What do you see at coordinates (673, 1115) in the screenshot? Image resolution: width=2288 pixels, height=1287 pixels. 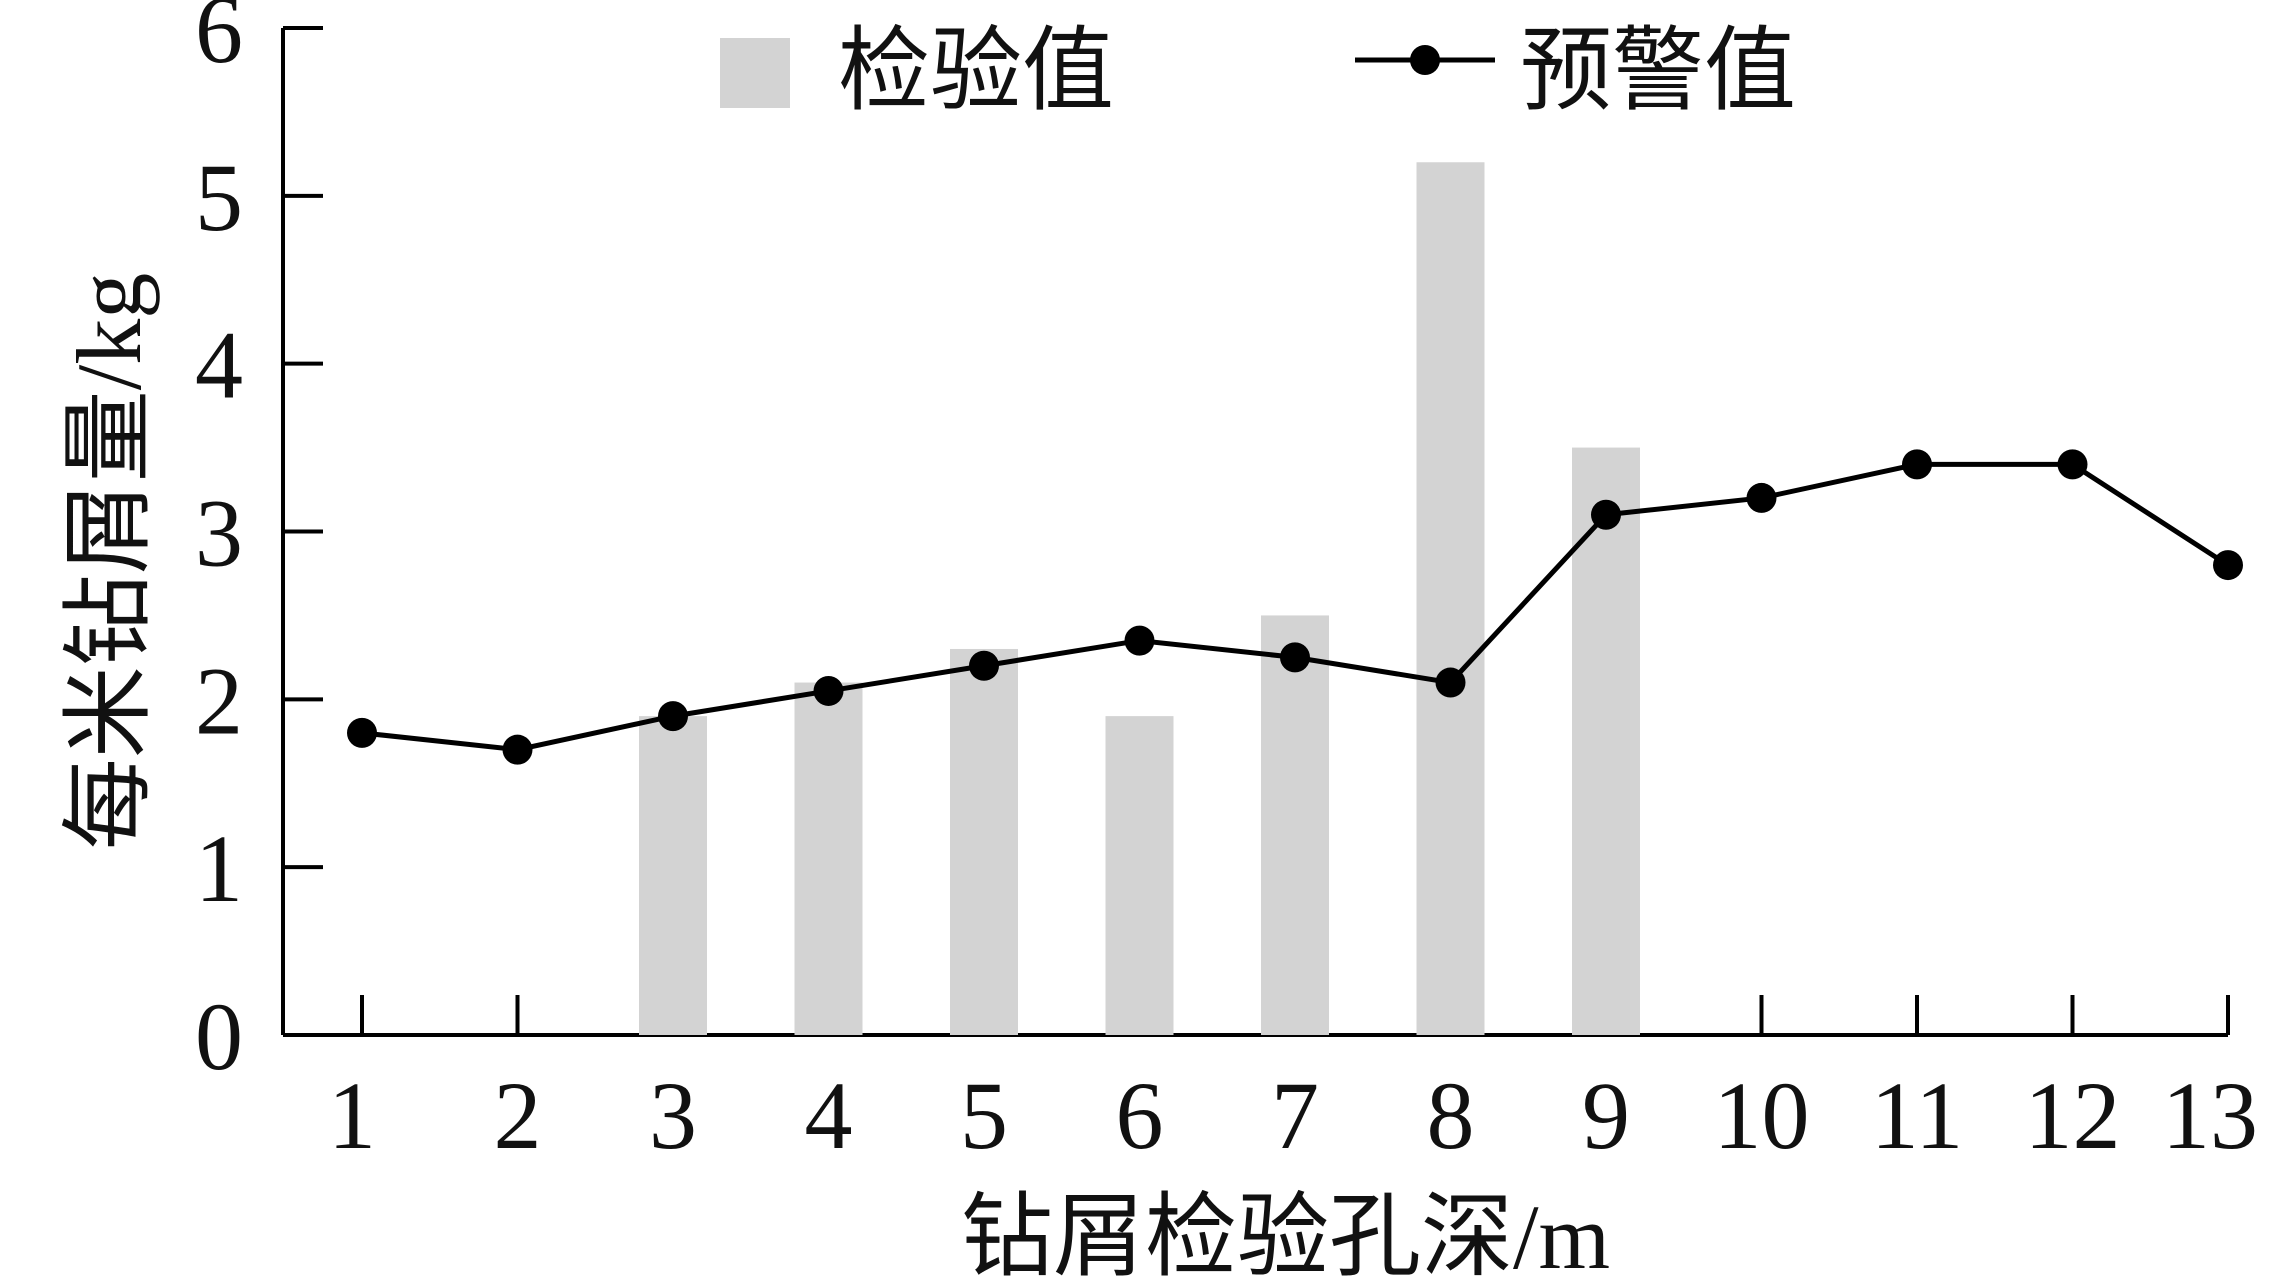 I see `x-tick-label: 3` at bounding box center [673, 1115].